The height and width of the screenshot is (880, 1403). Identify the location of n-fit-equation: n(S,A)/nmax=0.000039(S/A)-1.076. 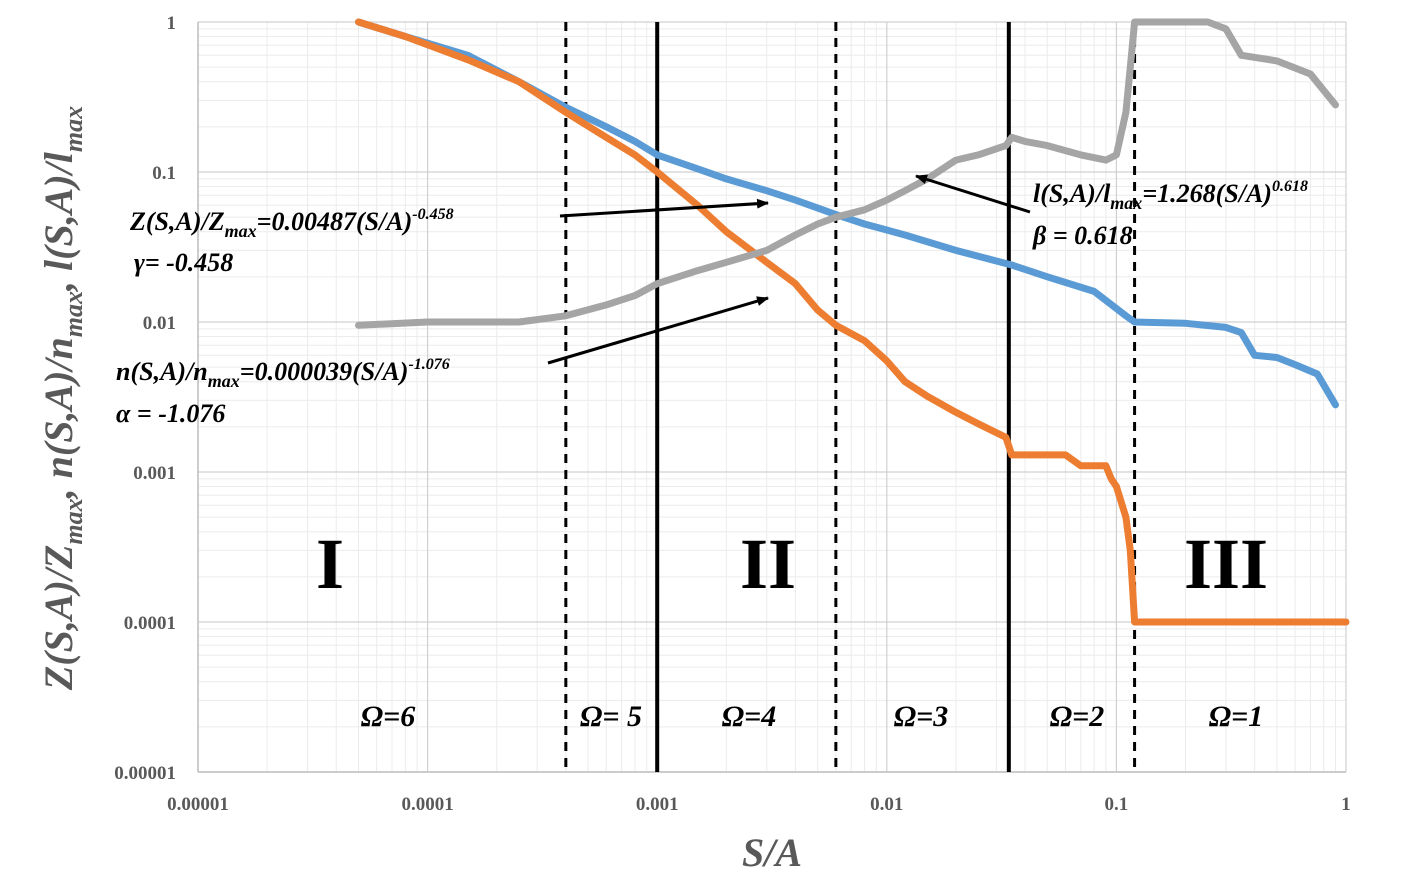
(283, 373).